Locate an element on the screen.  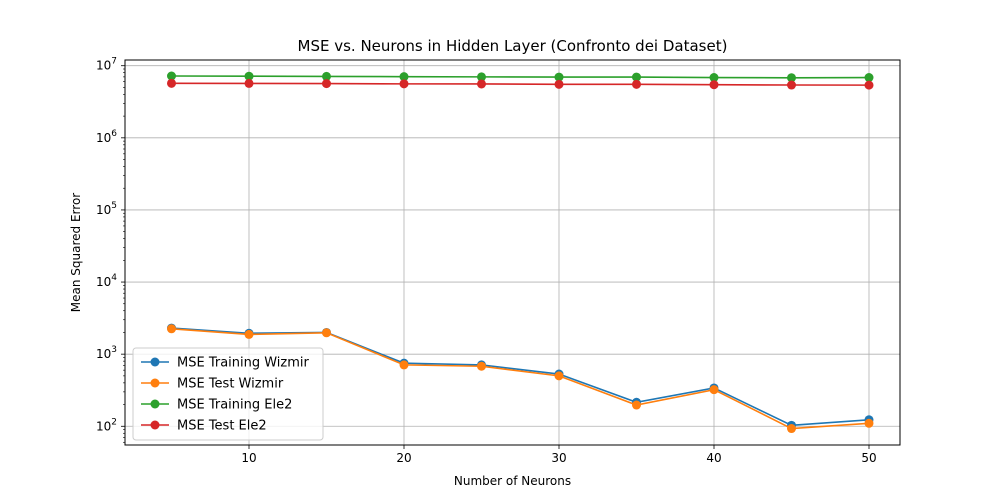
x-tick-label: 10 is located at coordinates (248, 458).